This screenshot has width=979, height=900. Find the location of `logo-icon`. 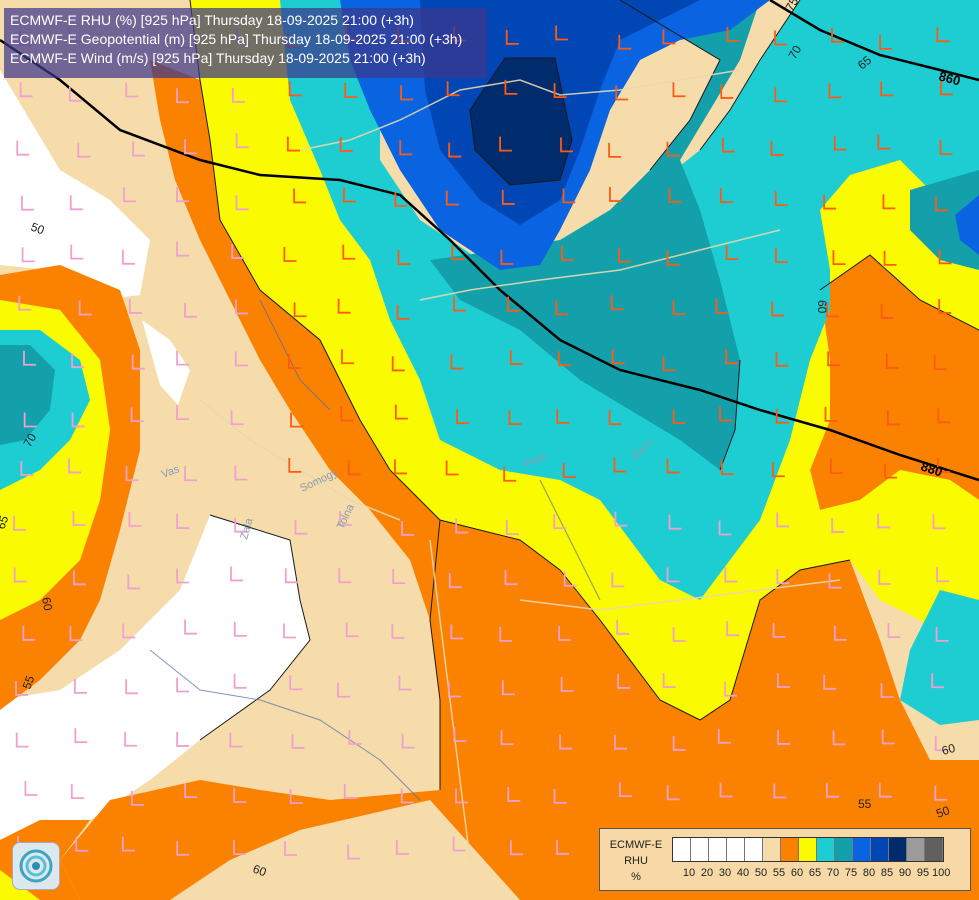

logo-icon is located at coordinates (36, 866).